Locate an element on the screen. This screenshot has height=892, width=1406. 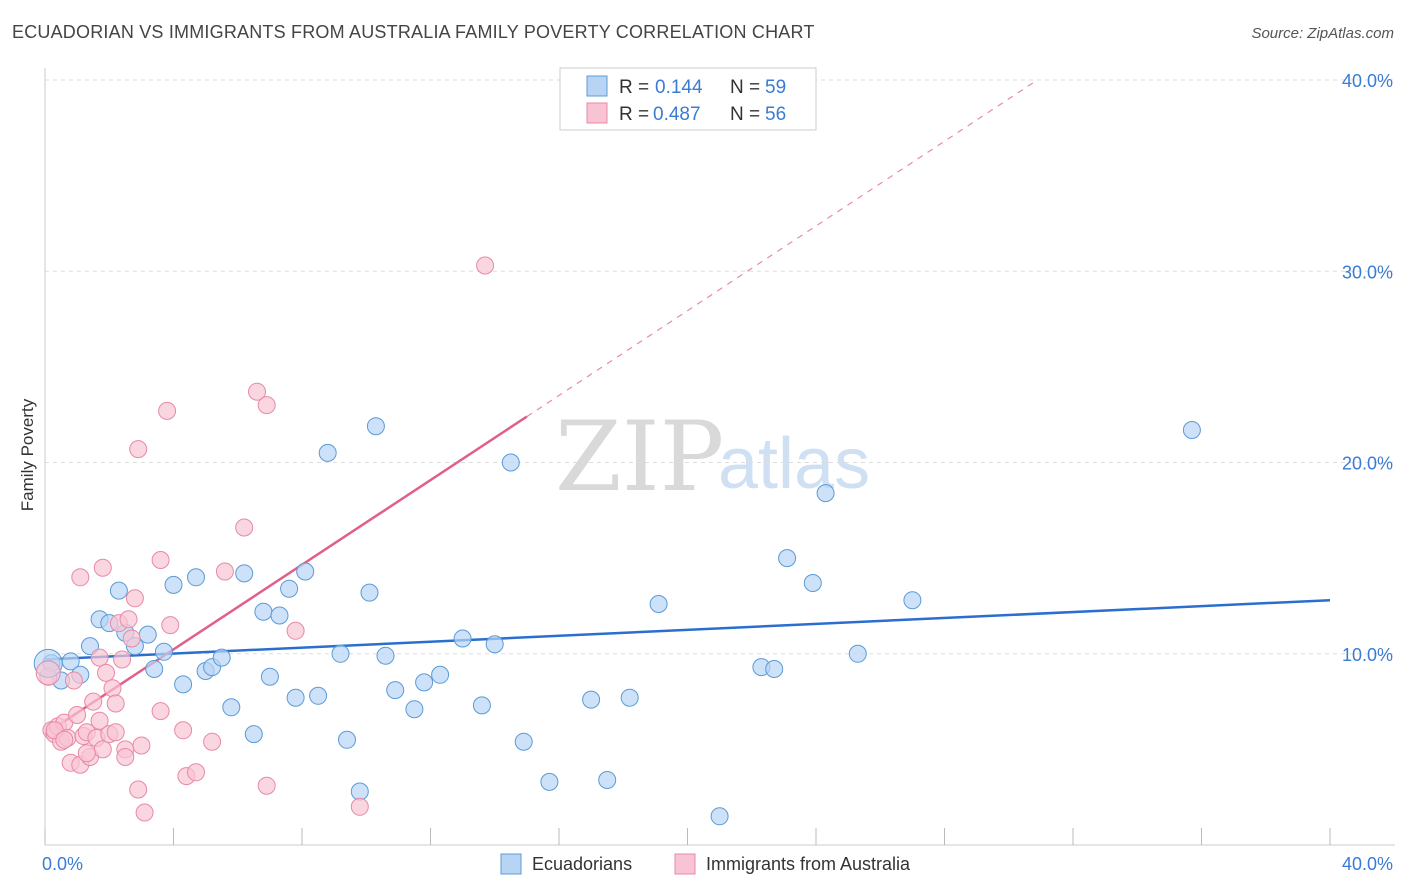
legend-r-label-2: R = is located at coordinates (634, 114).